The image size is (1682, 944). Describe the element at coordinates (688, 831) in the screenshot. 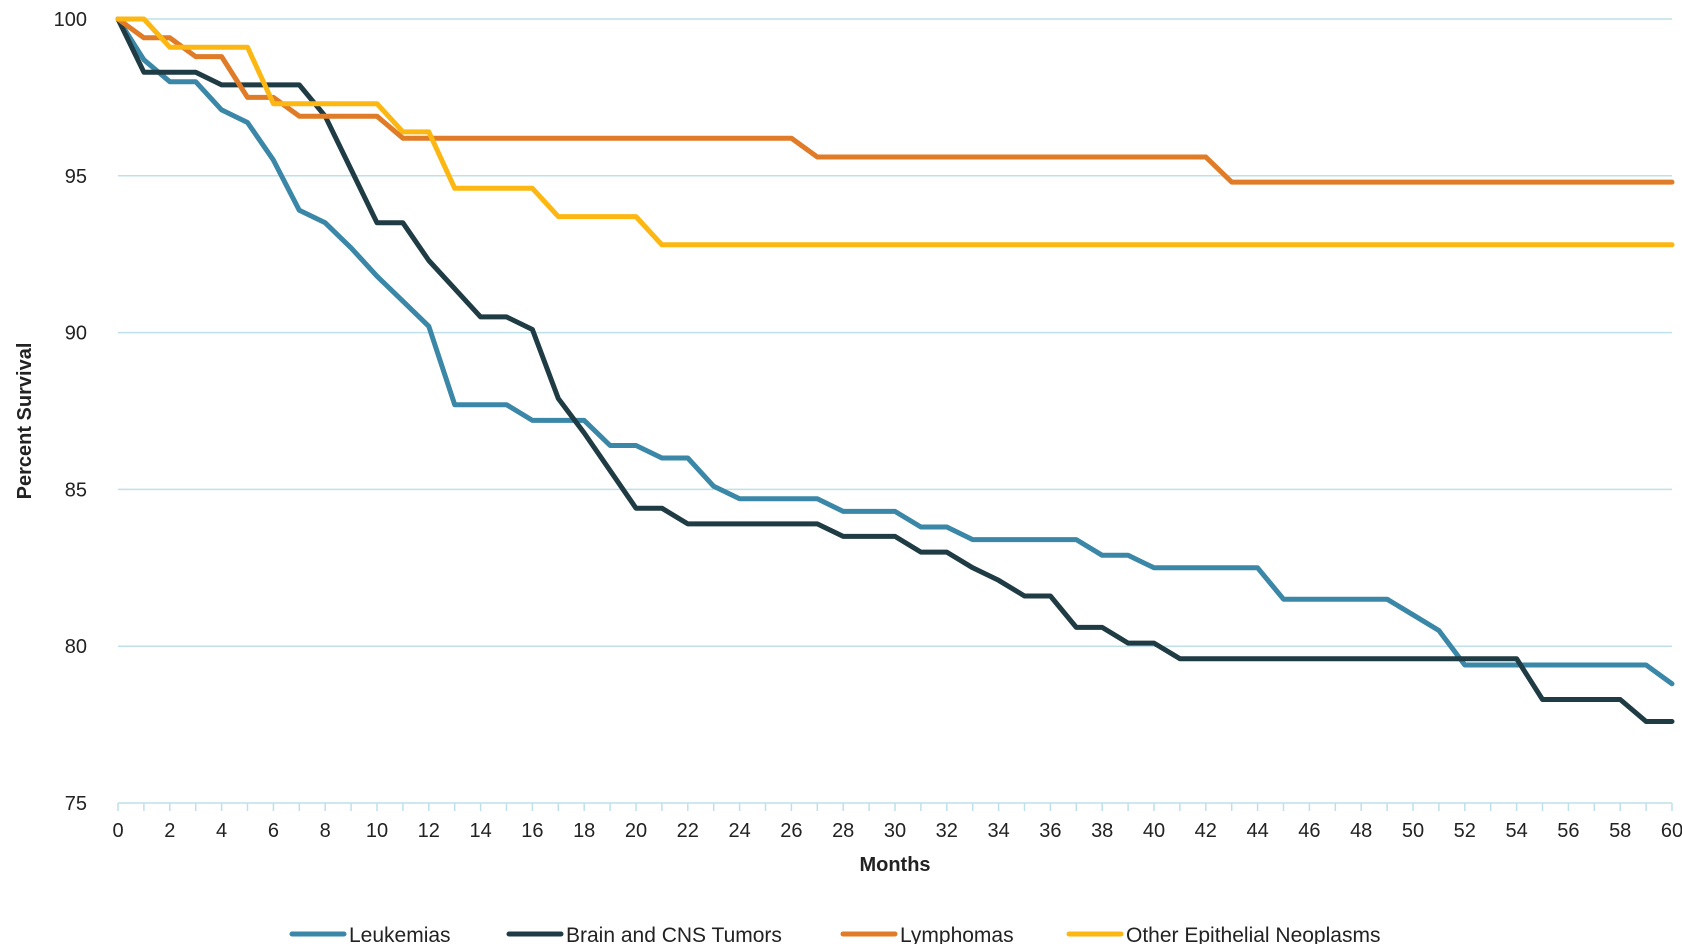

I see `x-tick-label: 22` at that location.